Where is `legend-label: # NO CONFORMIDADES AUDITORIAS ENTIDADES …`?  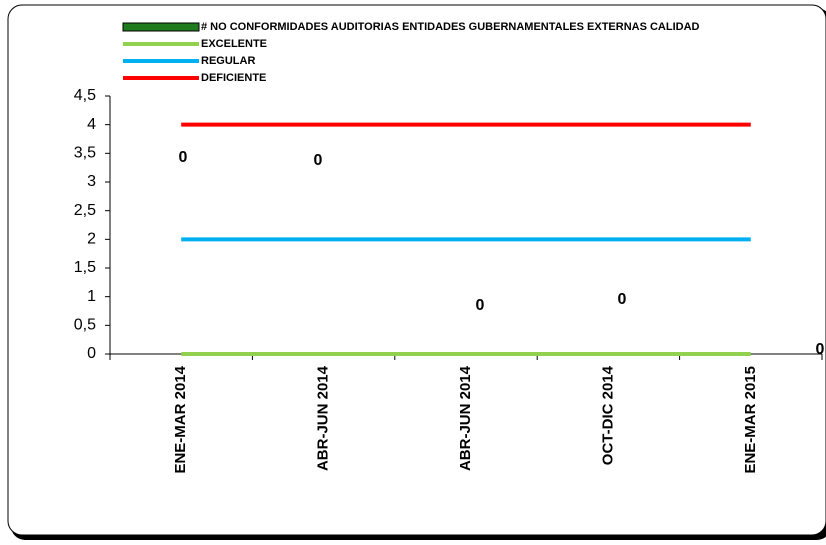 legend-label: # NO CONFORMIDADES AUDITORIAS ENTIDADES … is located at coordinates (450, 27).